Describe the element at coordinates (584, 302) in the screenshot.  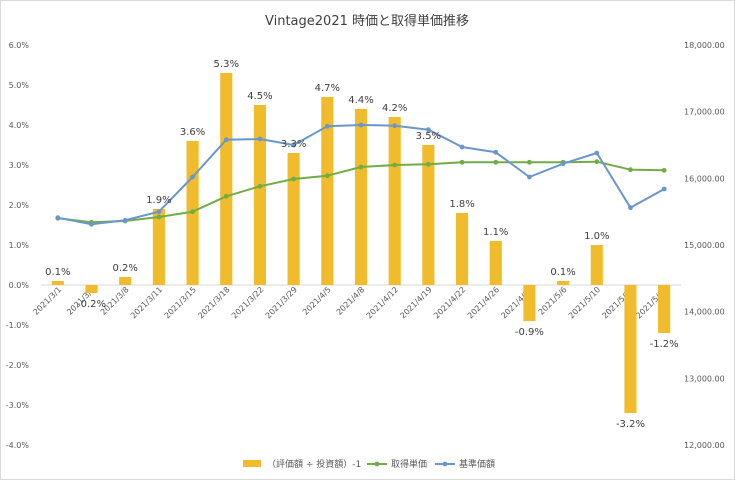
I see `x-tick-label: 2021/5/10` at that location.